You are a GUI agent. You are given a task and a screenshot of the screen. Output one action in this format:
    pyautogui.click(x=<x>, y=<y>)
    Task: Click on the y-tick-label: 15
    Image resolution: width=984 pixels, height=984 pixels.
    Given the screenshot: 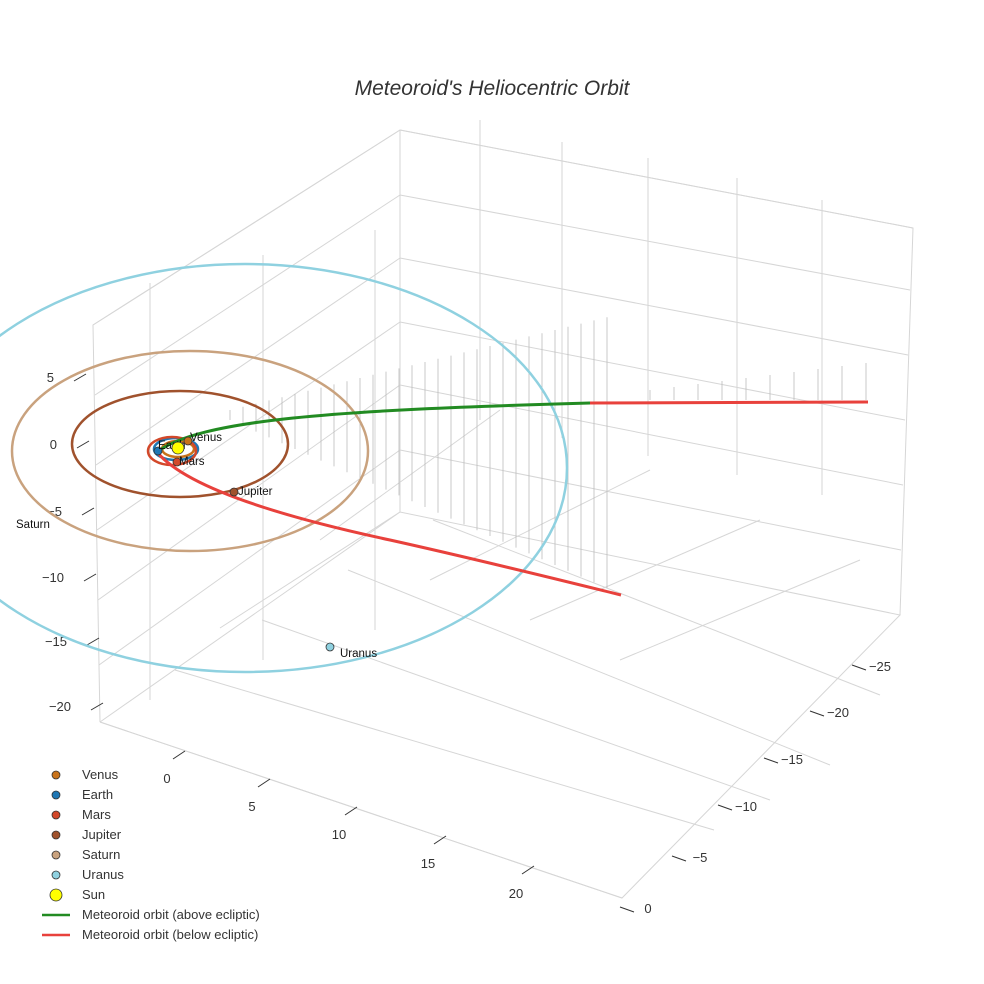 What is the action you would take?
    pyautogui.click(x=428, y=863)
    